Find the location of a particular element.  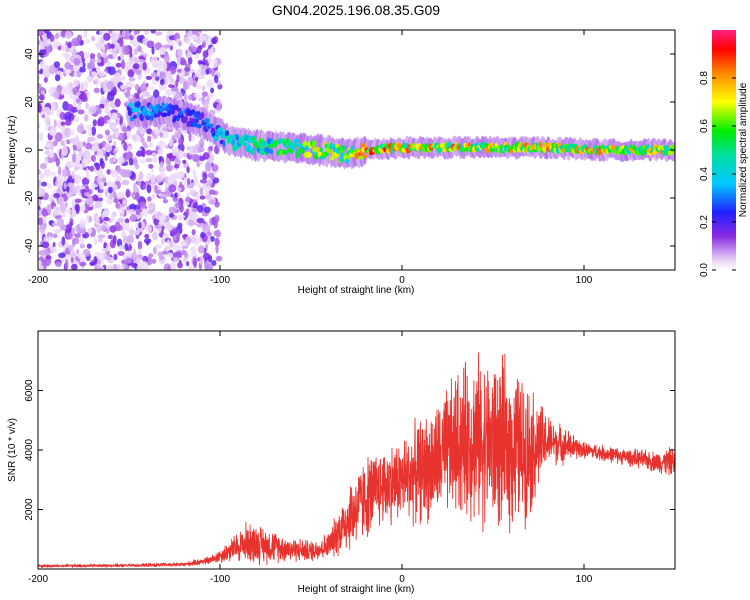

figure-title: GN04.2025.196.08.35.G09 is located at coordinates (356, 10).